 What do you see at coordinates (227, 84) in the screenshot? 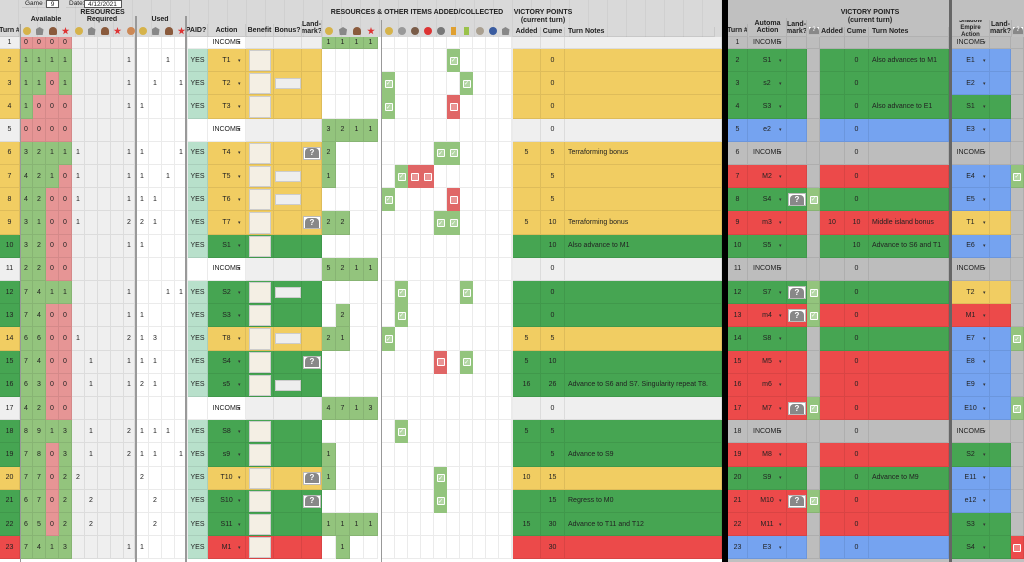
I see `action-dropdown: T2` at bounding box center [227, 84].